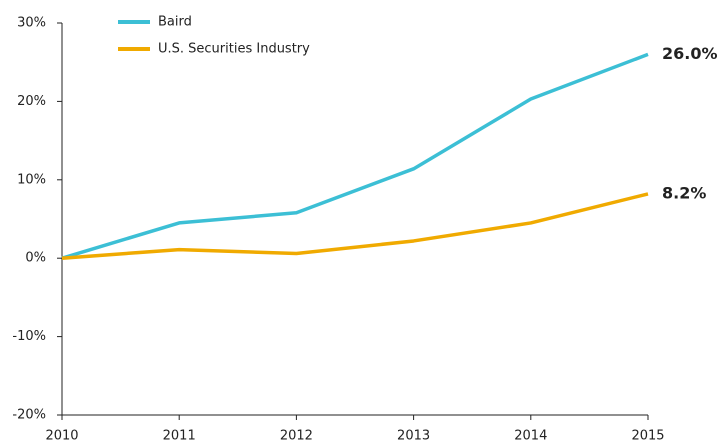 The image size is (726, 444). I want to click on legend-label: U.S. Securities Industry, so click(234, 49).